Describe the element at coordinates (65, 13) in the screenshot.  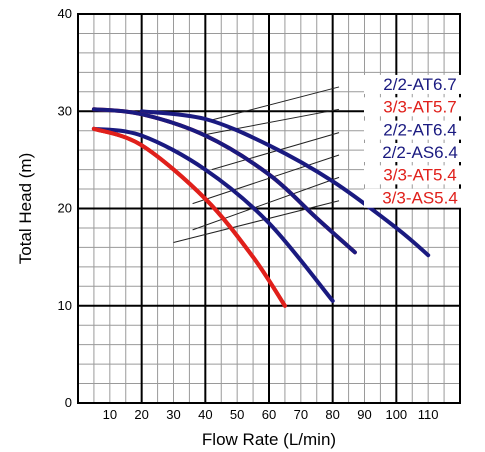
I see `y-tick-label: 40` at that location.